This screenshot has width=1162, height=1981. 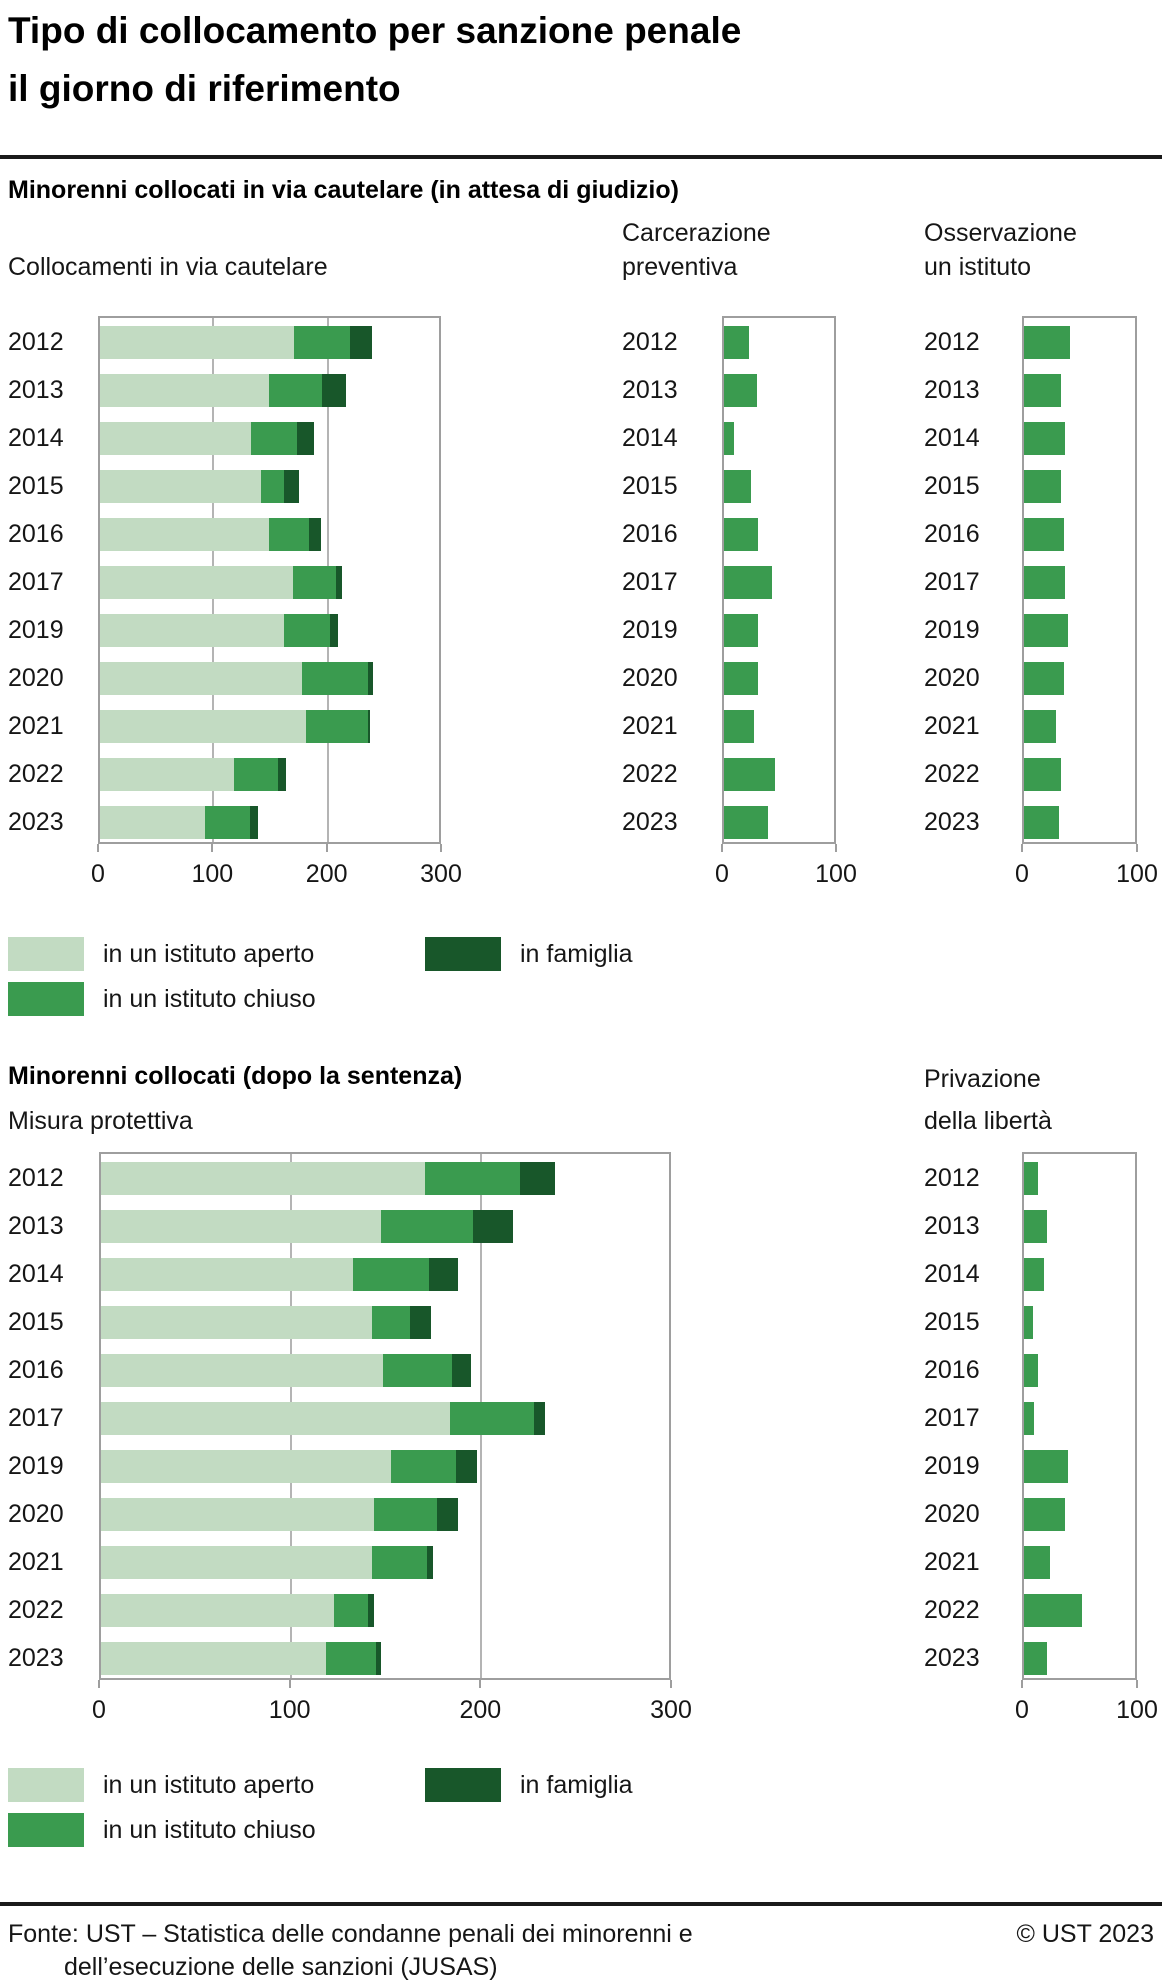 I want to click on chart-title-privazione: Privazione della libertà, so click(x=988, y=1100).